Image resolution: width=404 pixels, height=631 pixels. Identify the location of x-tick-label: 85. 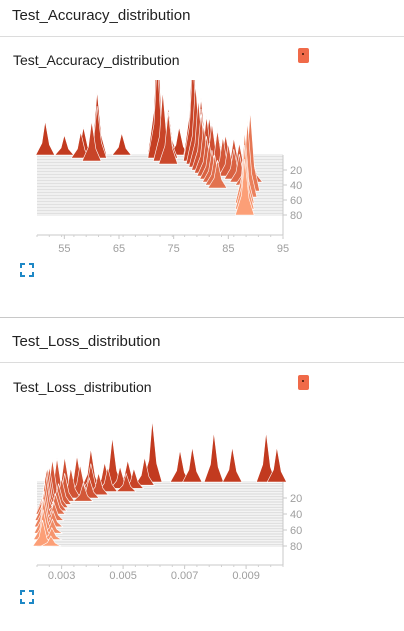
(228, 249).